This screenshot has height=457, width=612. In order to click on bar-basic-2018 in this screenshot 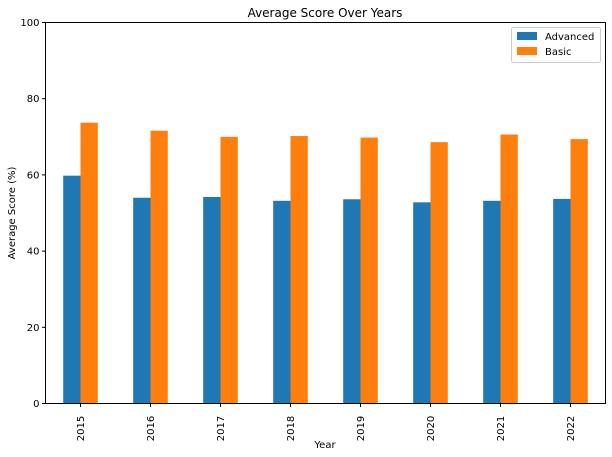, I will do `click(299, 270)`.